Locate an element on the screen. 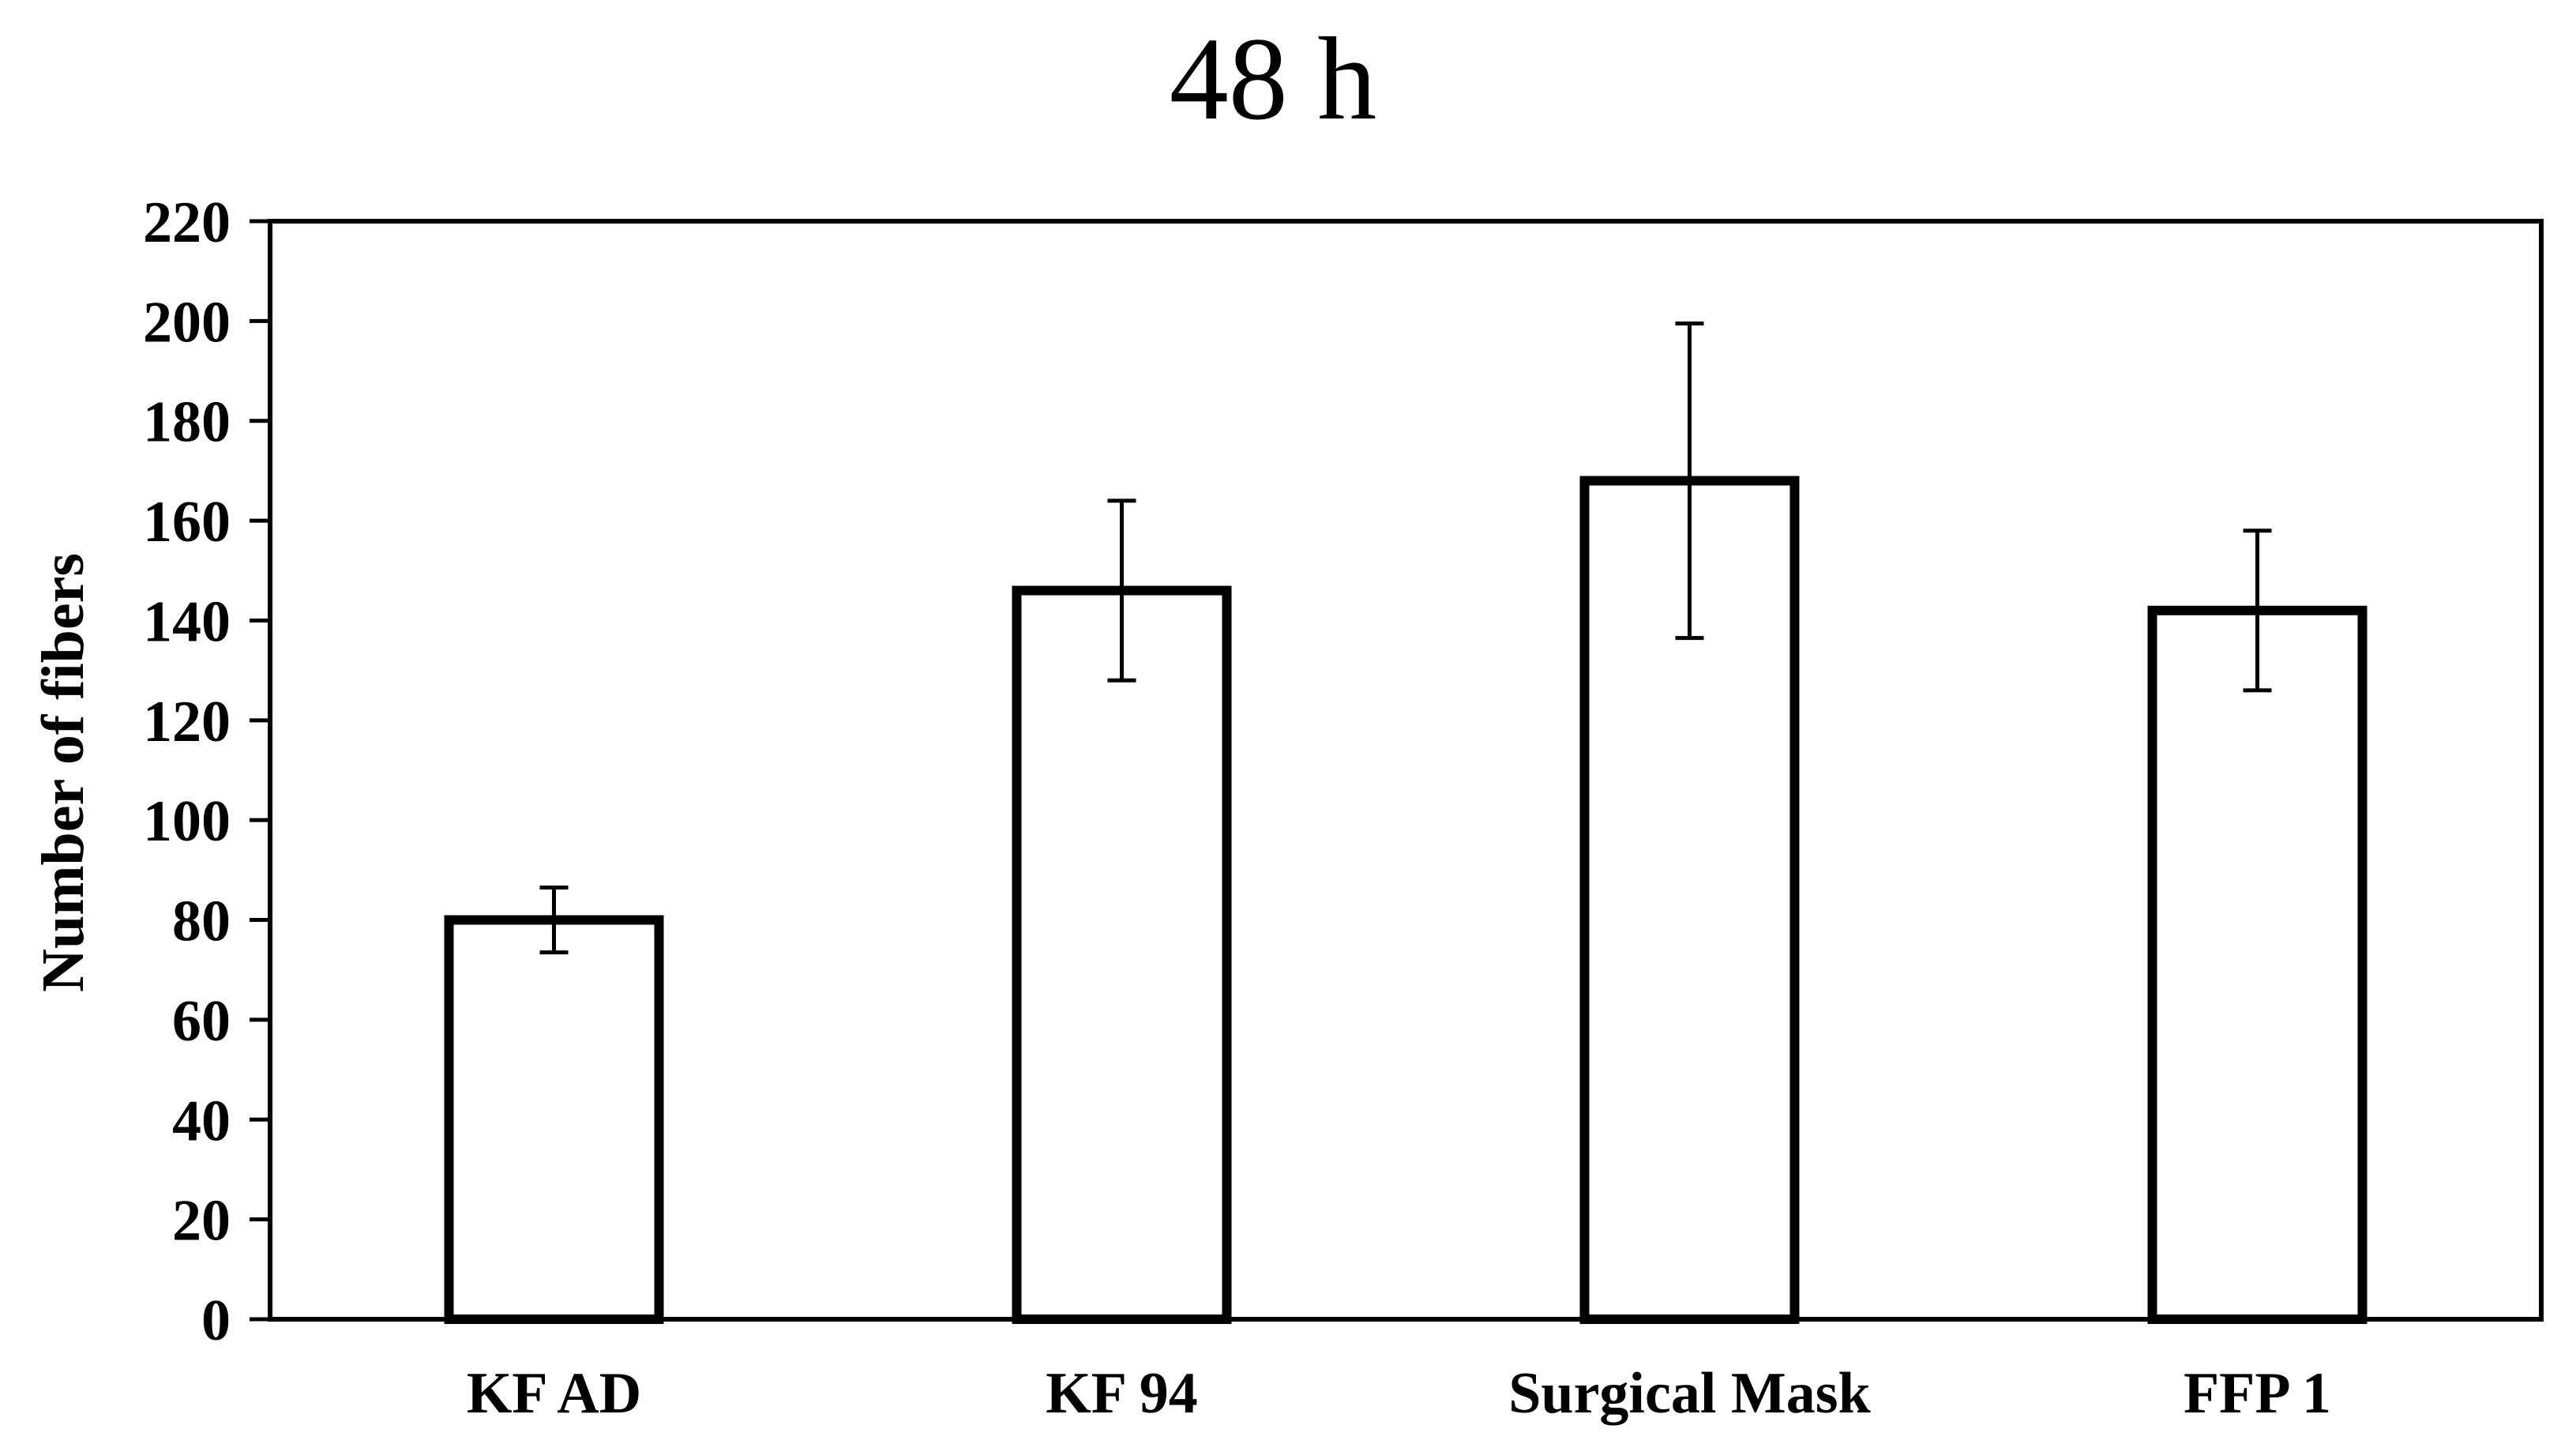 The height and width of the screenshot is (1448, 2576). x-tick-label-1: KF 94 is located at coordinates (1122, 1393).